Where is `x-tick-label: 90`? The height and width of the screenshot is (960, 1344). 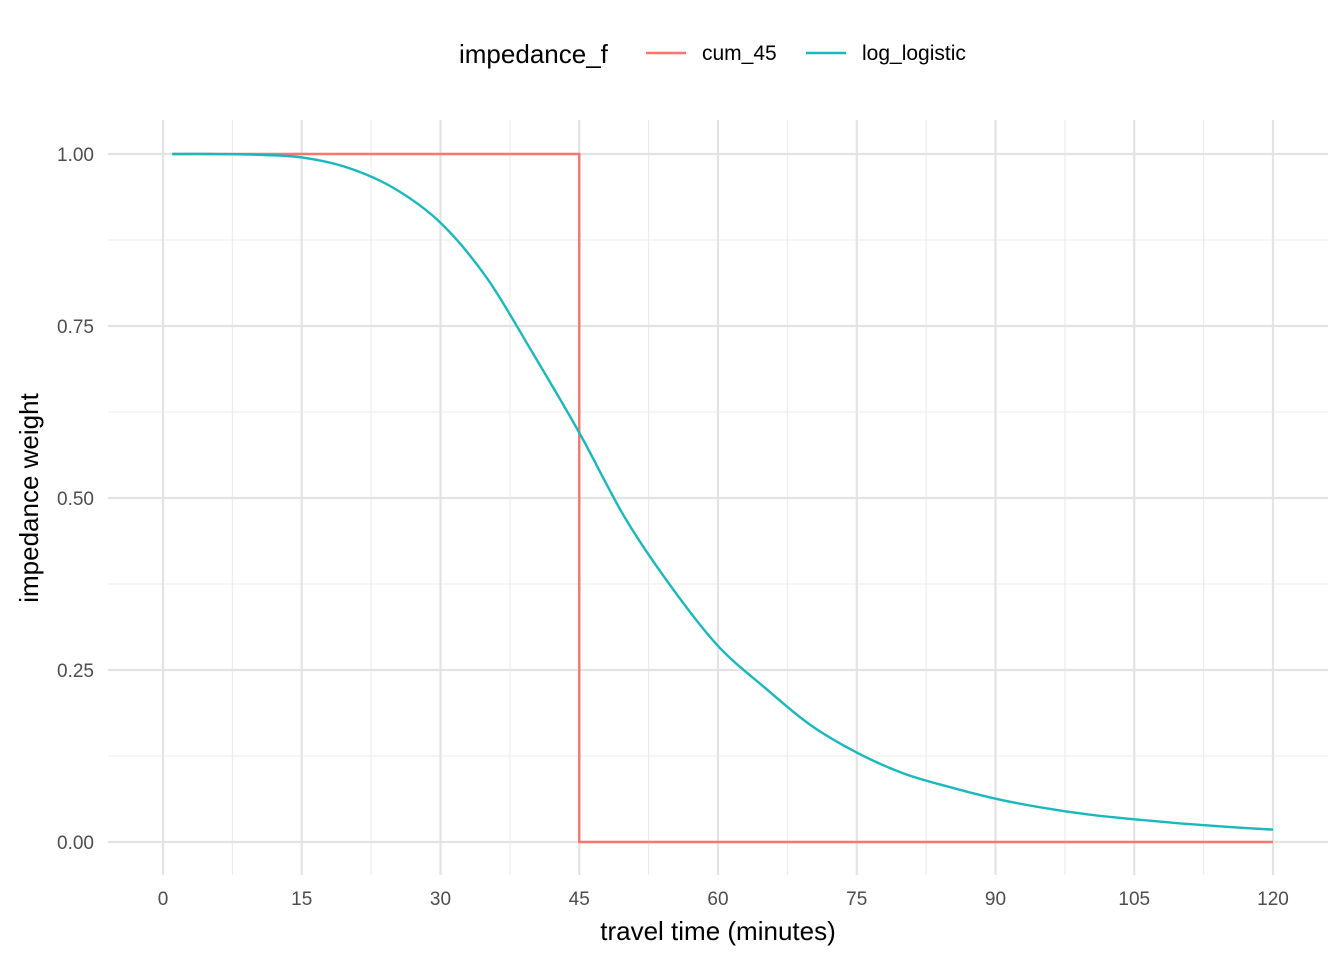 x-tick-label: 90 is located at coordinates (995, 899).